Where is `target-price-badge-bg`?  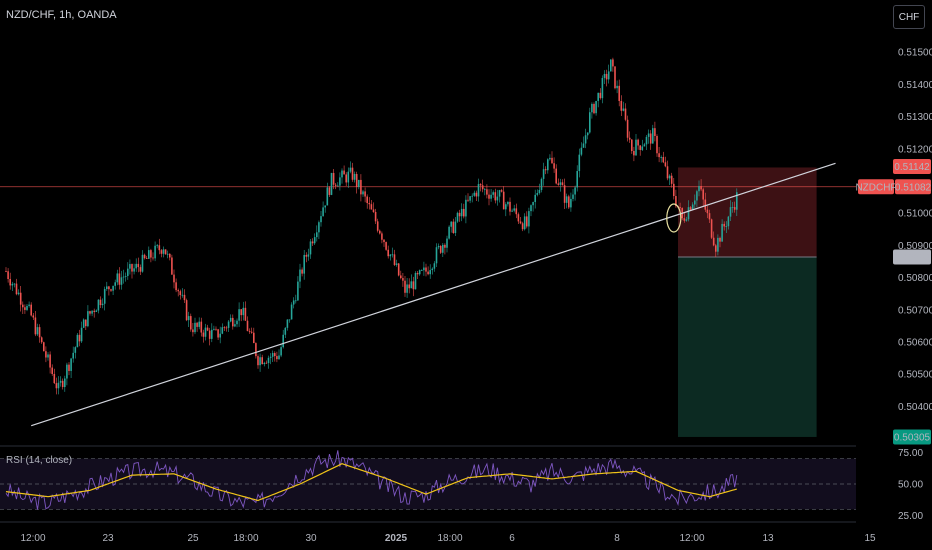
target-price-badge-bg is located at coordinates (912, 437).